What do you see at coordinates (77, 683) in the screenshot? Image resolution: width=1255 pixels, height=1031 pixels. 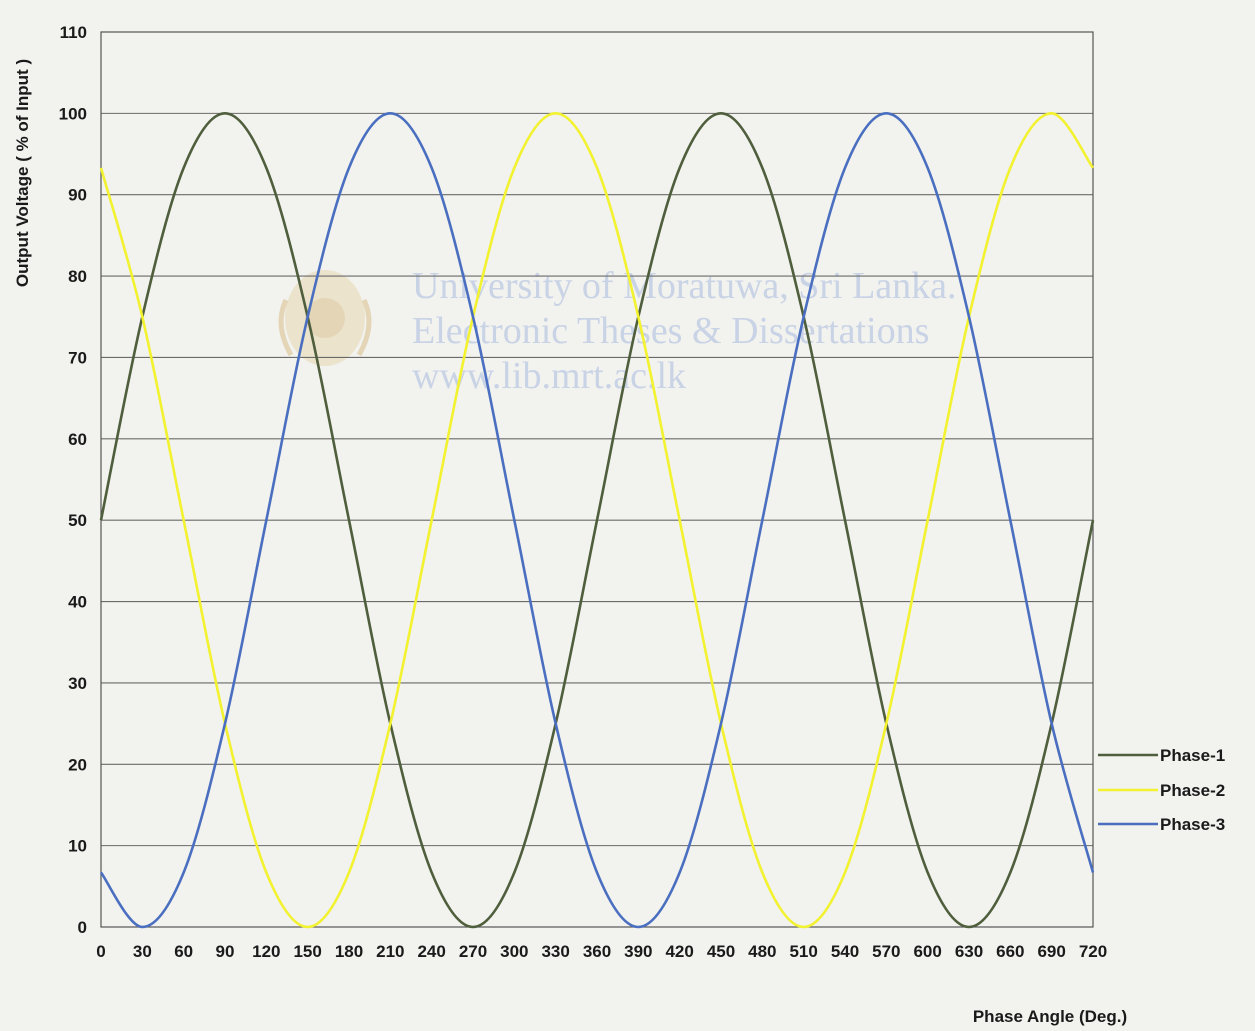 I see `y-tick-label: 30` at bounding box center [77, 683].